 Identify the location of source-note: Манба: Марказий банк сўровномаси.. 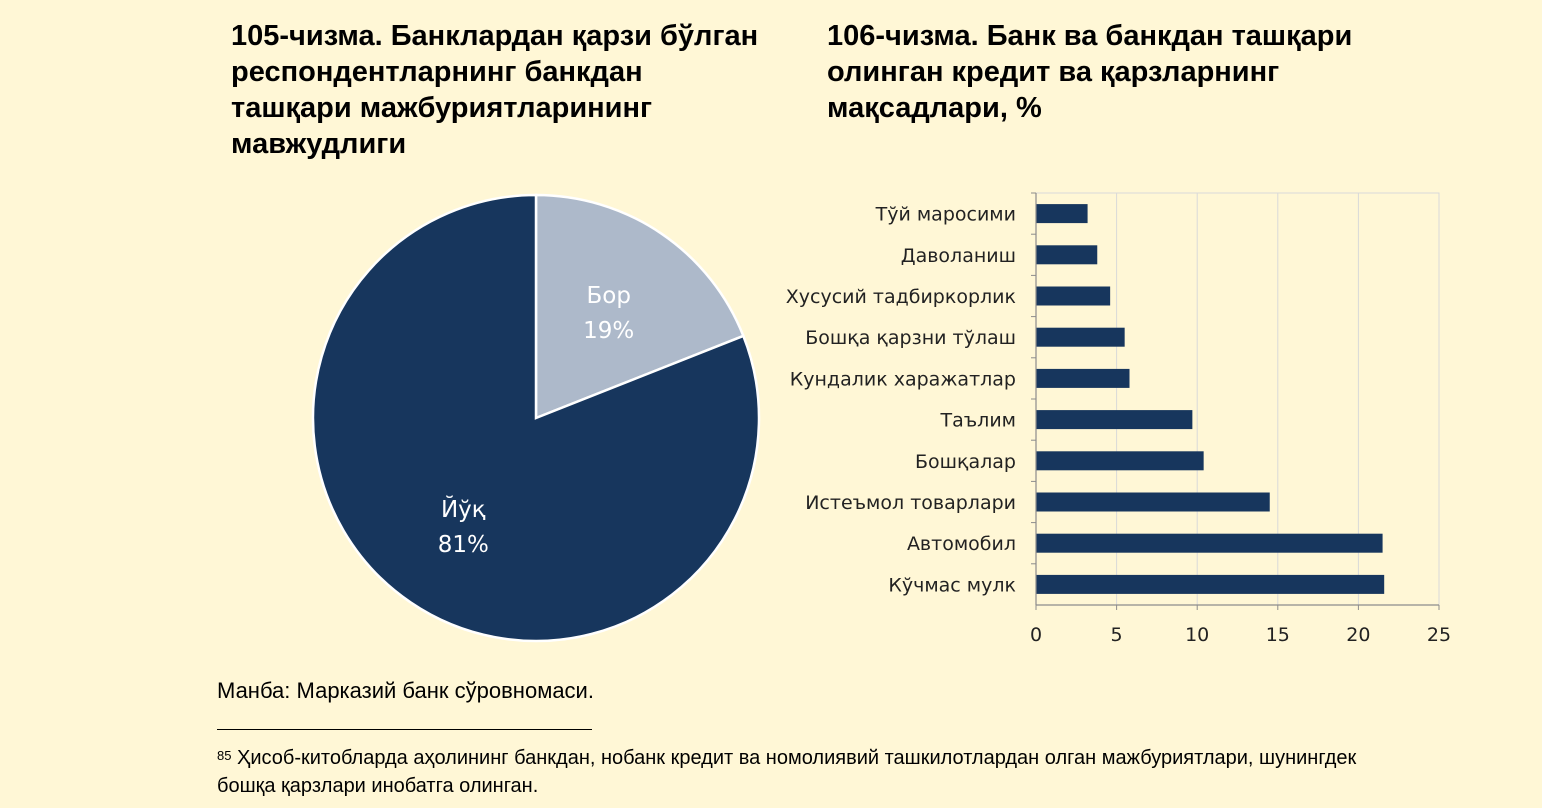
(405, 690).